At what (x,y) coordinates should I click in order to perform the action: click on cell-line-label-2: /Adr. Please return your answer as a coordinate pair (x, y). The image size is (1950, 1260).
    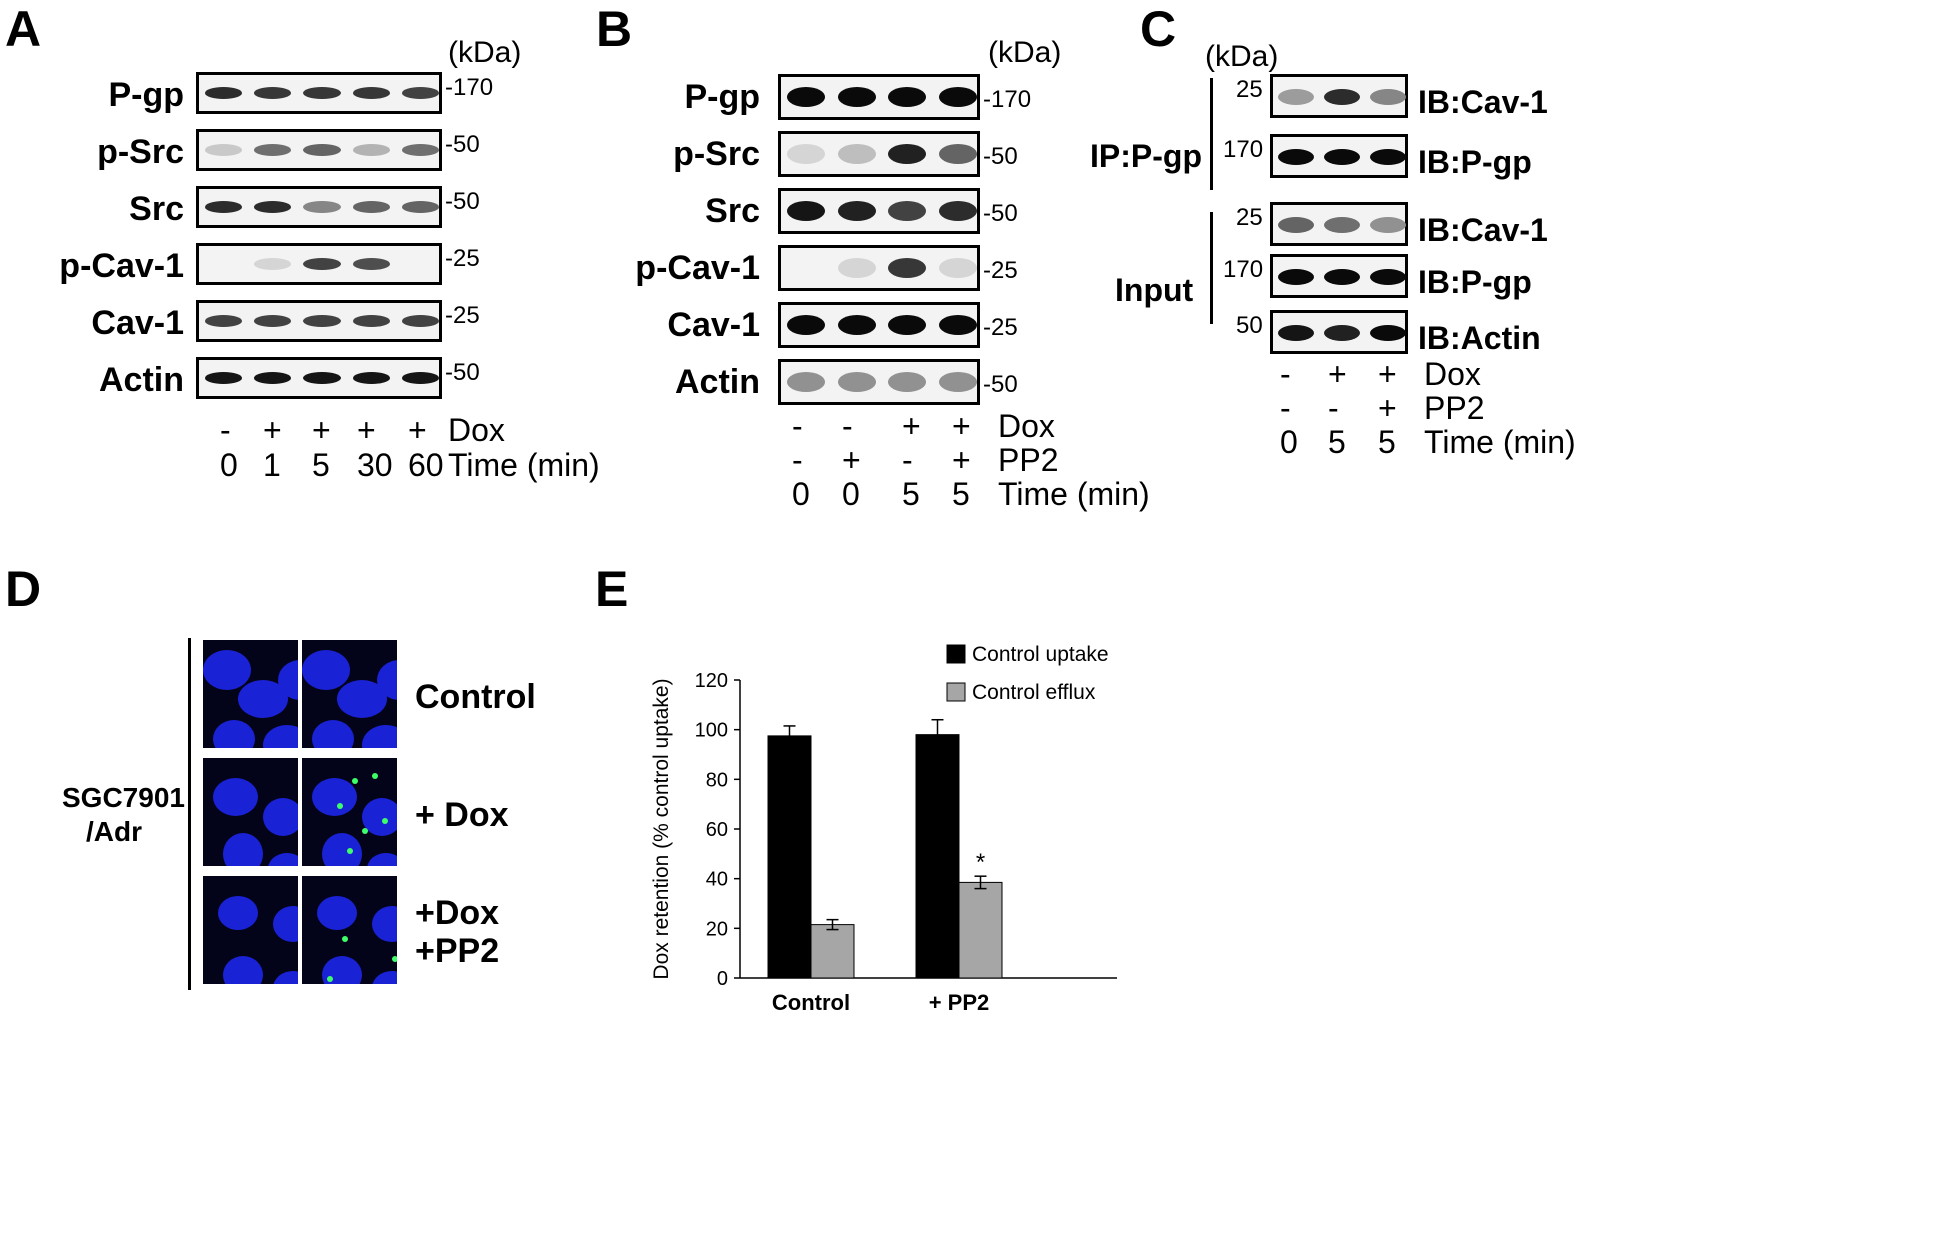
    Looking at the image, I should click on (114, 831).